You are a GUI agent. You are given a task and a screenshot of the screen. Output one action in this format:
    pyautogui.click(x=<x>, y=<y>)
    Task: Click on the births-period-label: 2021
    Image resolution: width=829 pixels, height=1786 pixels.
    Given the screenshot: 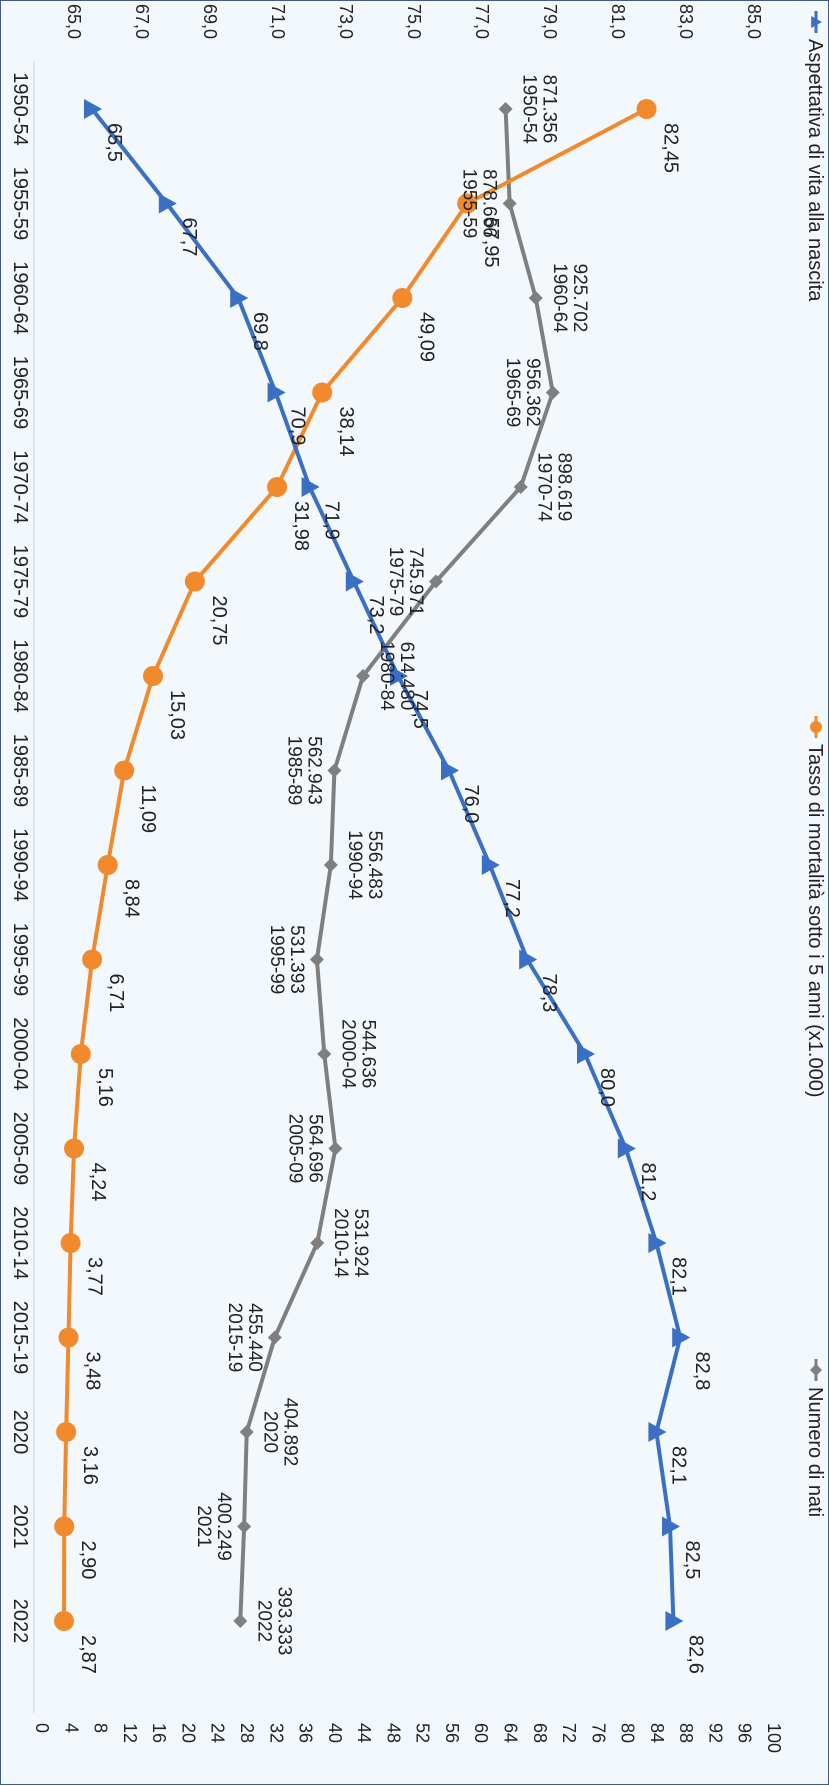 What is the action you would take?
    pyautogui.click(x=203, y=1526)
    